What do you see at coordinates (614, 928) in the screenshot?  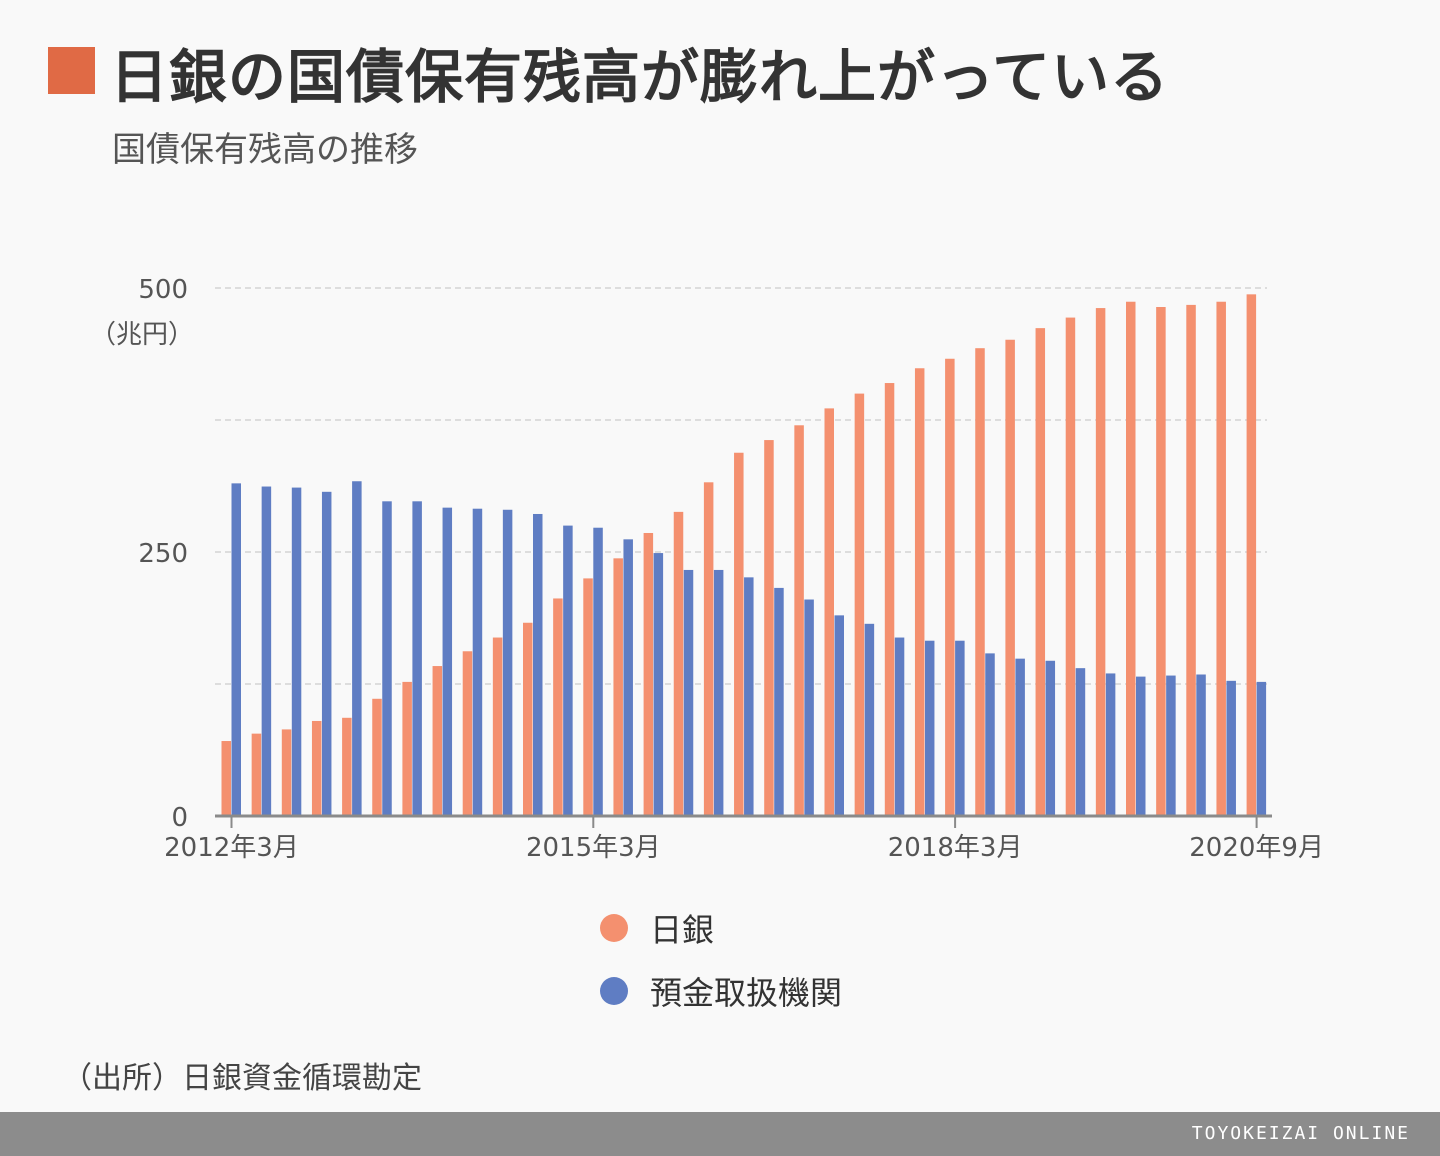 I see `legend-swatch-boj` at bounding box center [614, 928].